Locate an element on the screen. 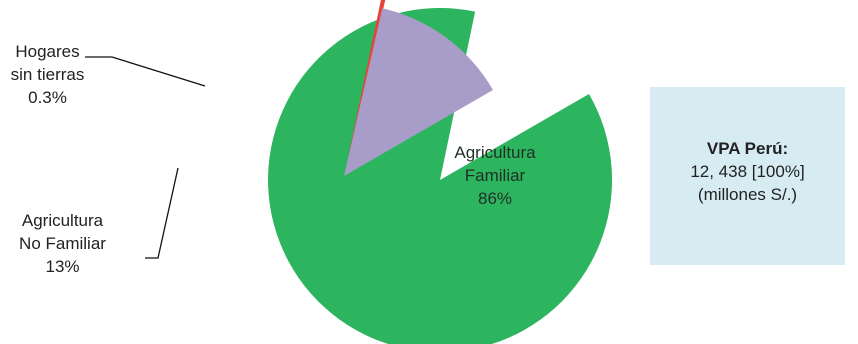 The height and width of the screenshot is (344, 858). value-label: 0.3% is located at coordinates (47, 97).